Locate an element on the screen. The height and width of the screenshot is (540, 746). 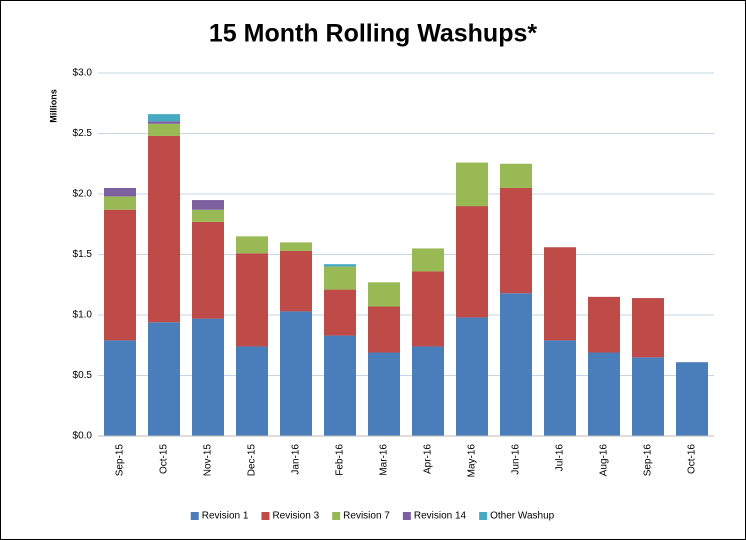
x-tick-label: Dec-15 is located at coordinates (252, 460).